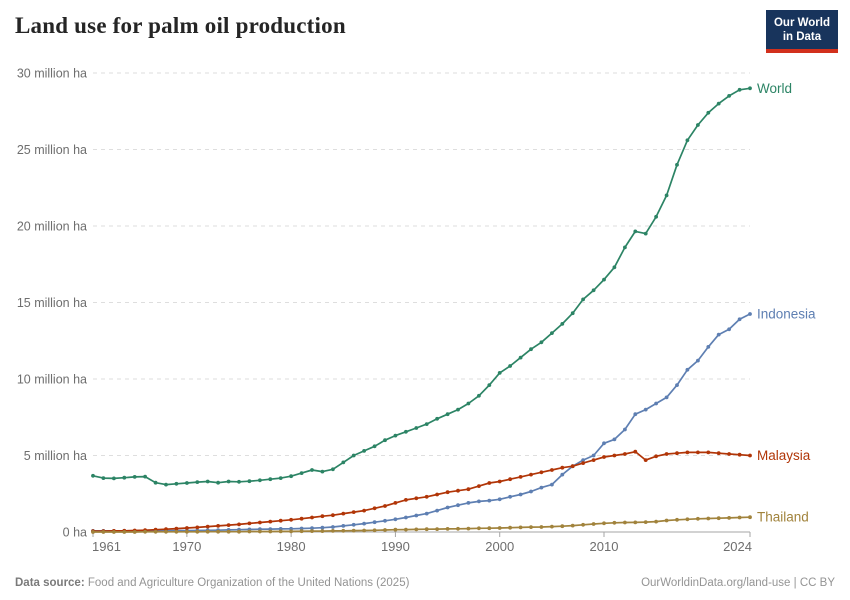 Image resolution: width=850 pixels, height=600 pixels. I want to click on thailand-series-label: Thailand, so click(783, 517).